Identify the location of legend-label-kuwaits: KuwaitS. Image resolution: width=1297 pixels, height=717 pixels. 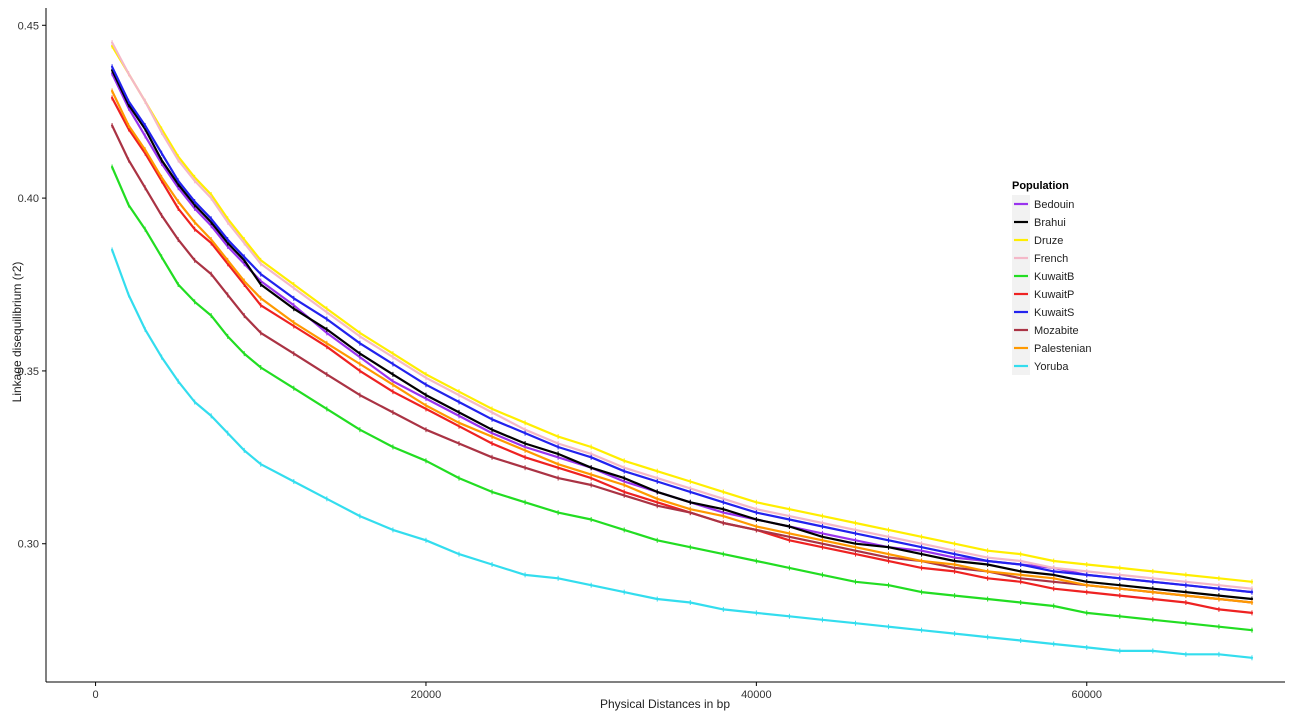
(1054, 313).